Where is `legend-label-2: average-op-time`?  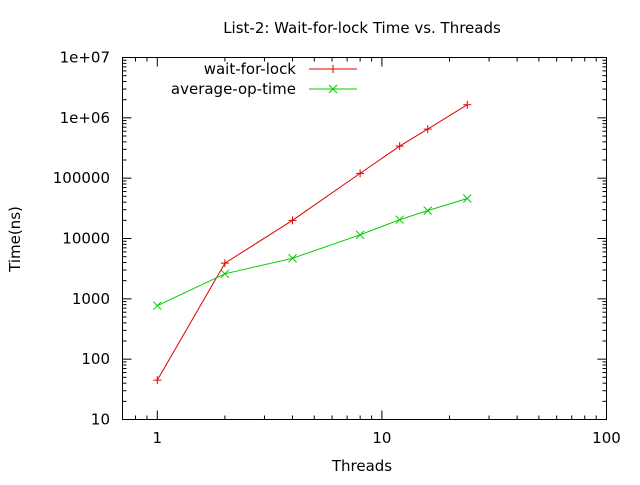 legend-label-2: average-op-time is located at coordinates (233, 89).